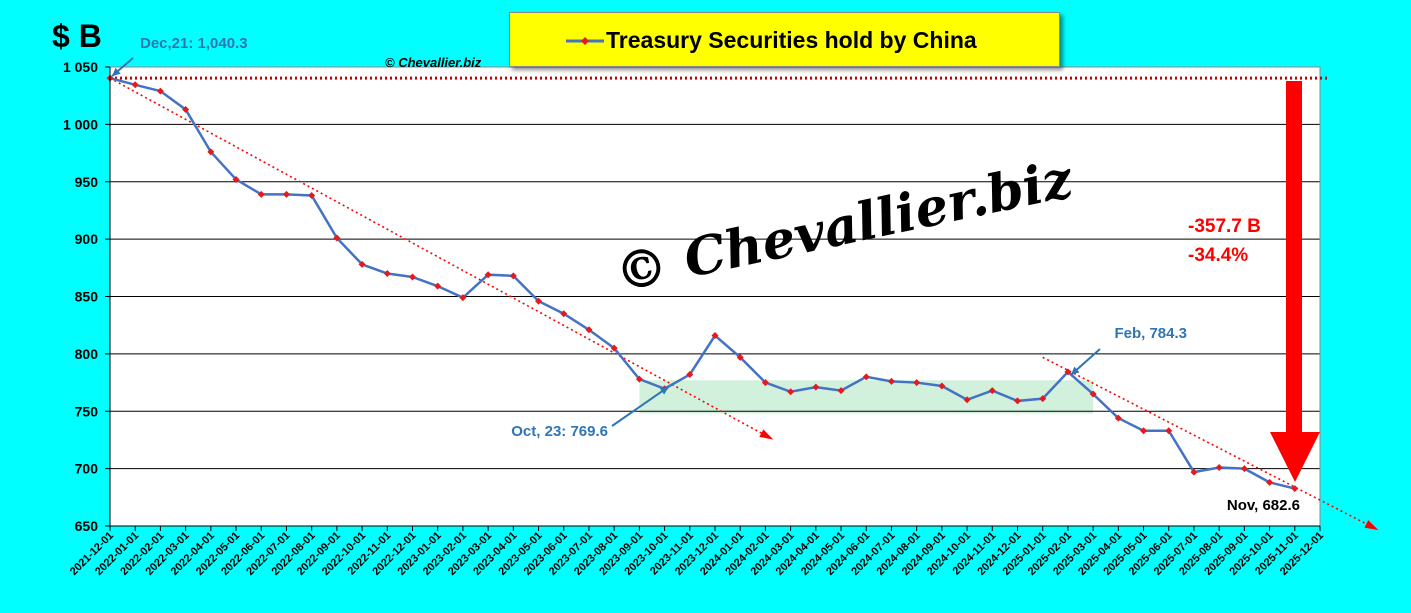  Describe the element at coordinates (1206, 441) in the screenshot. I see `trend-line` at that location.